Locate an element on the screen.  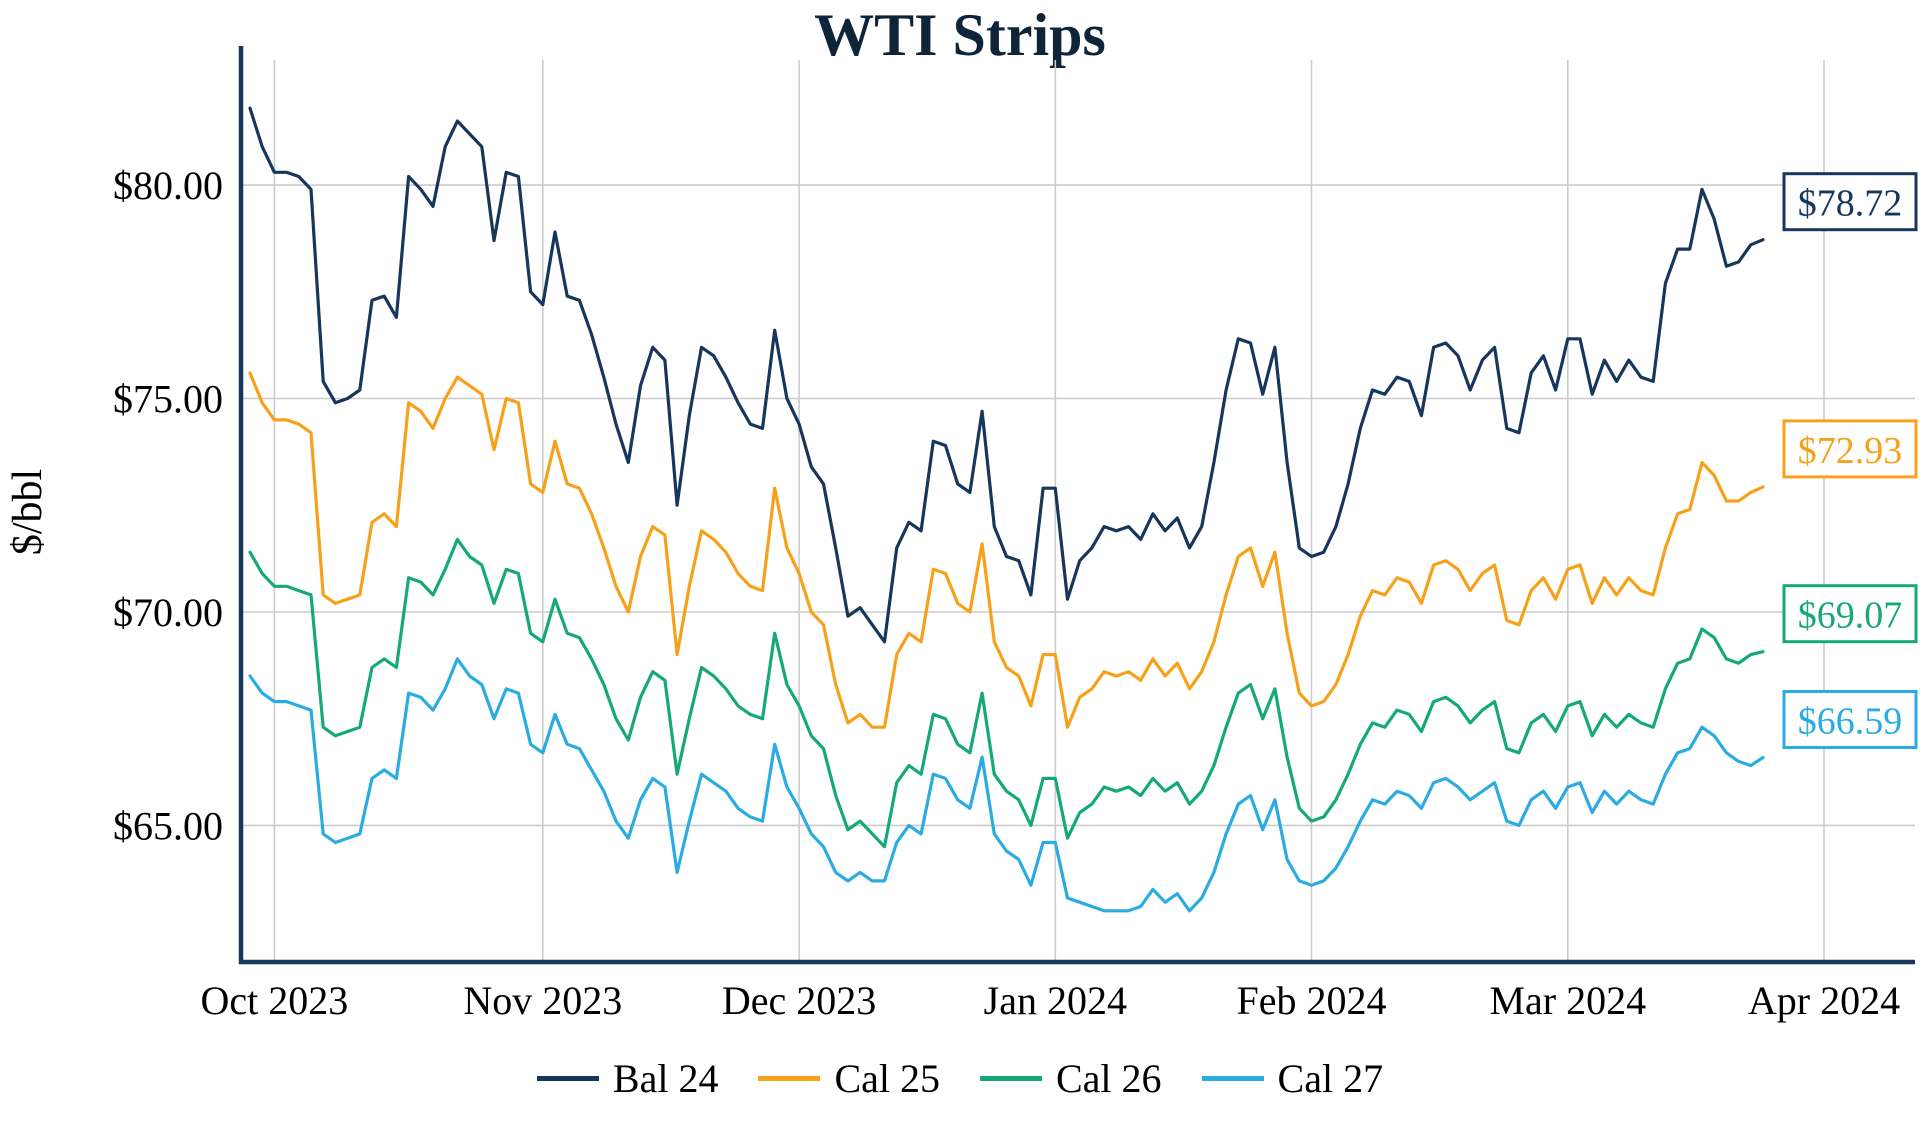
x-tick-label: Feb 2024 is located at coordinates (1312, 1000).